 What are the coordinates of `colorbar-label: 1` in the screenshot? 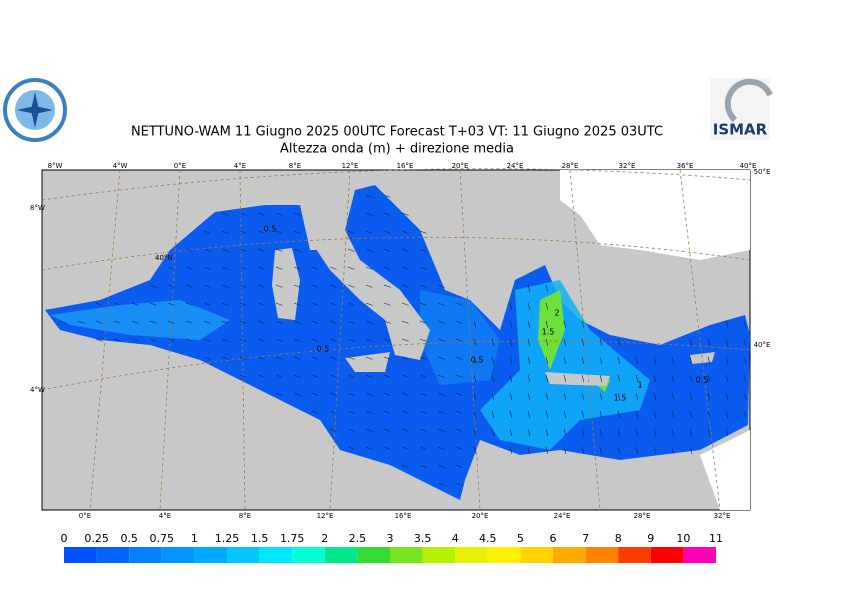 It's located at (194, 538).